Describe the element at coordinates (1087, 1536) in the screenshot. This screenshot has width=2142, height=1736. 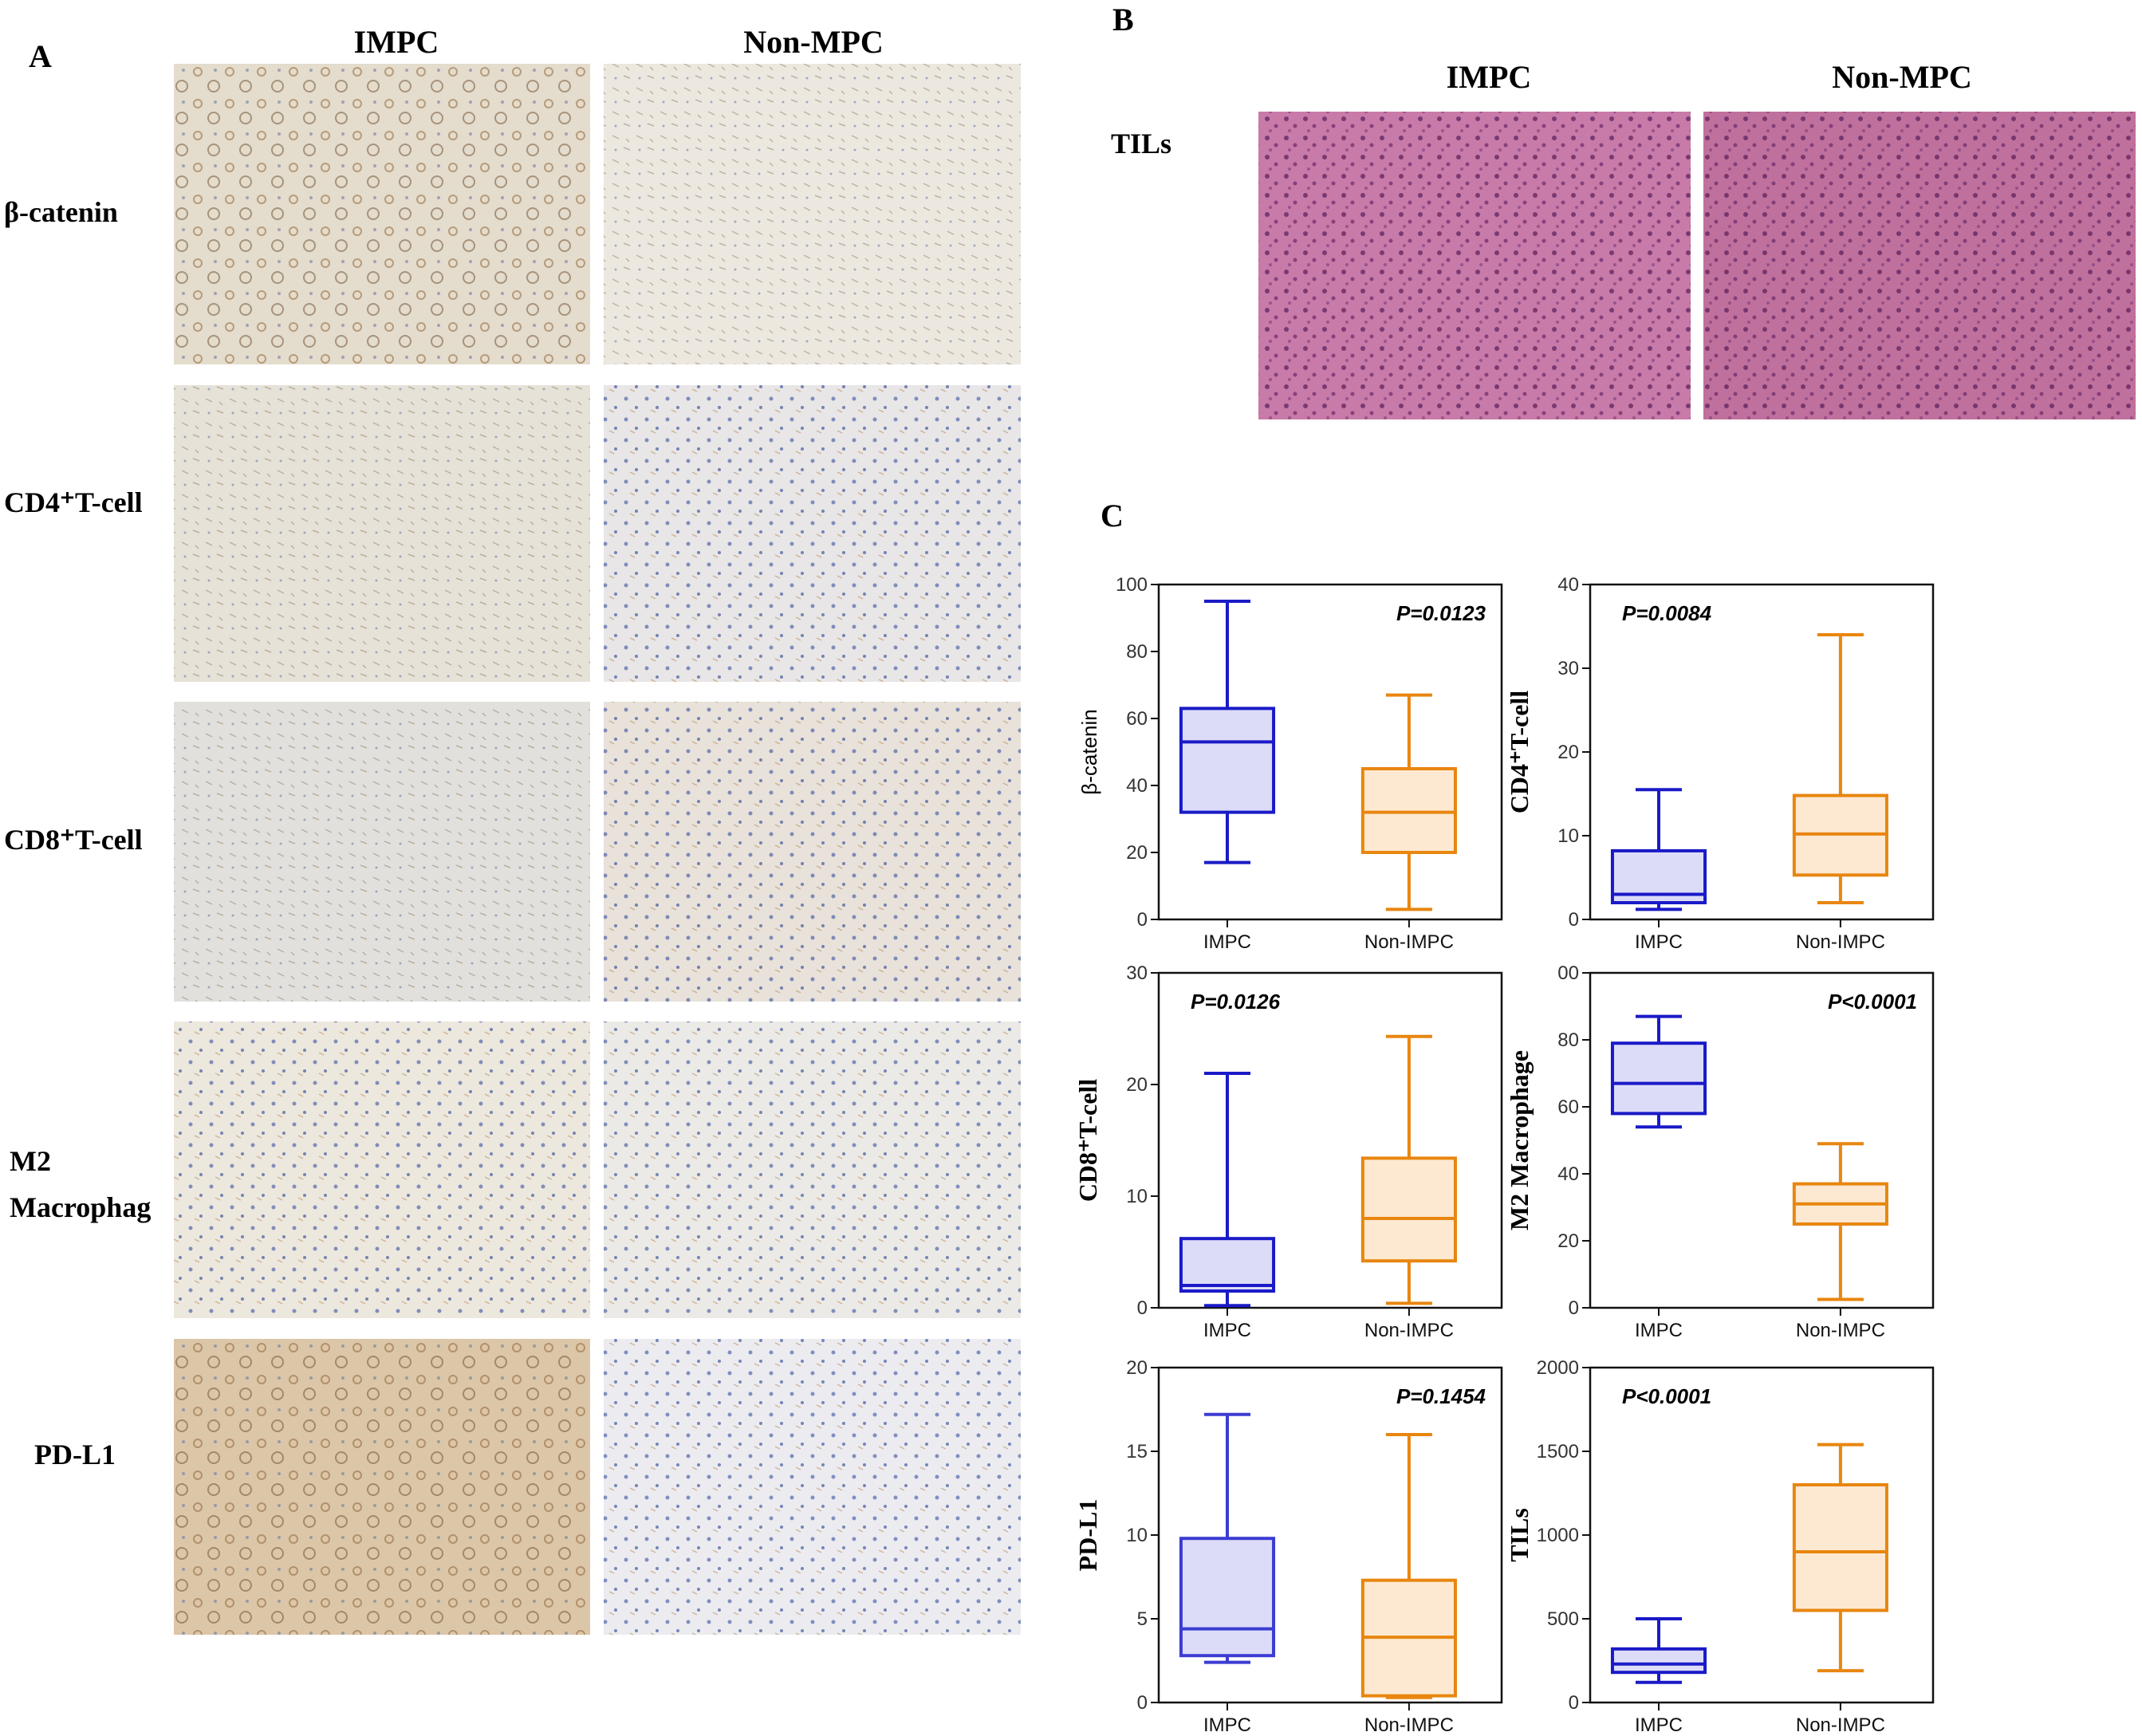
I see `y-axis-label: PD-L1` at that location.